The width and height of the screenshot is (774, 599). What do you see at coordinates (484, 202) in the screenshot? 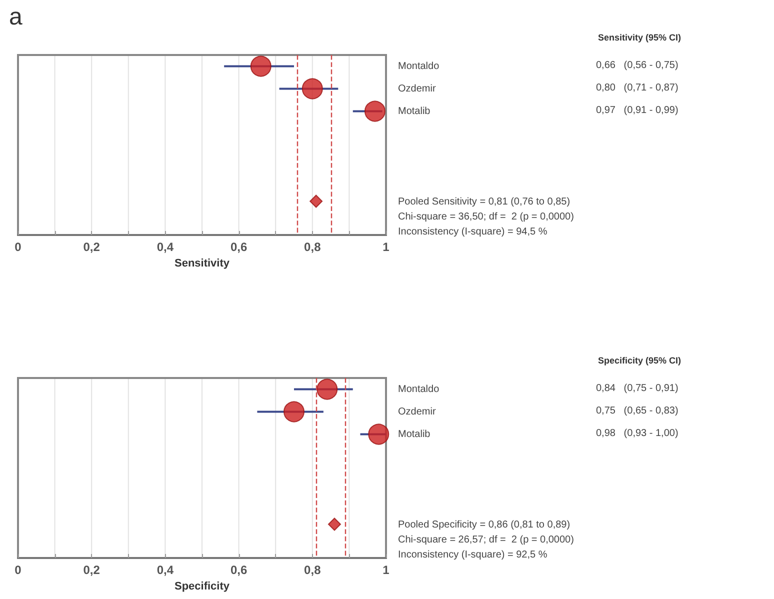
I see `text: Pooled Sensitivity = 0,81 (0,76 to 0,85)` at bounding box center [484, 202].